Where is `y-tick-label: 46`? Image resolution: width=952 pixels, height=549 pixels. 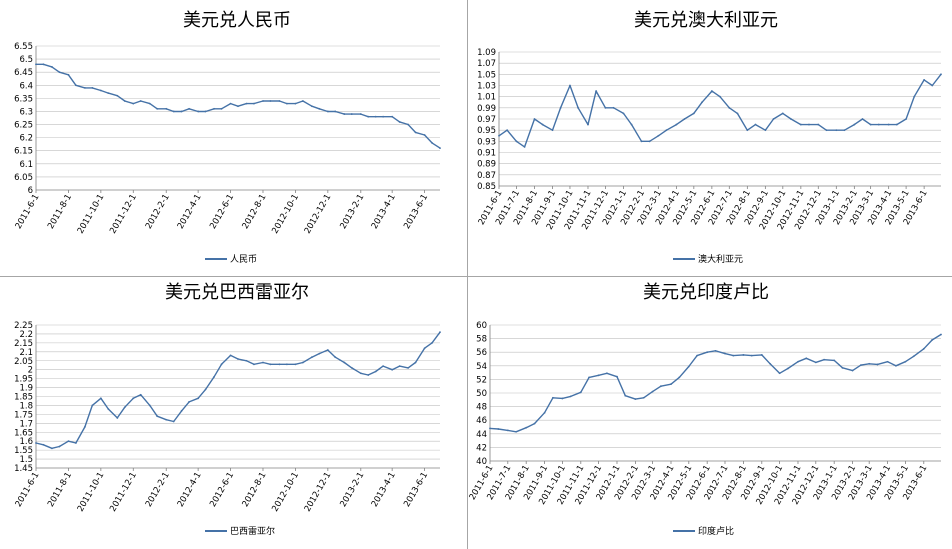
y-tick-label: 46 is located at coordinates (481, 421).